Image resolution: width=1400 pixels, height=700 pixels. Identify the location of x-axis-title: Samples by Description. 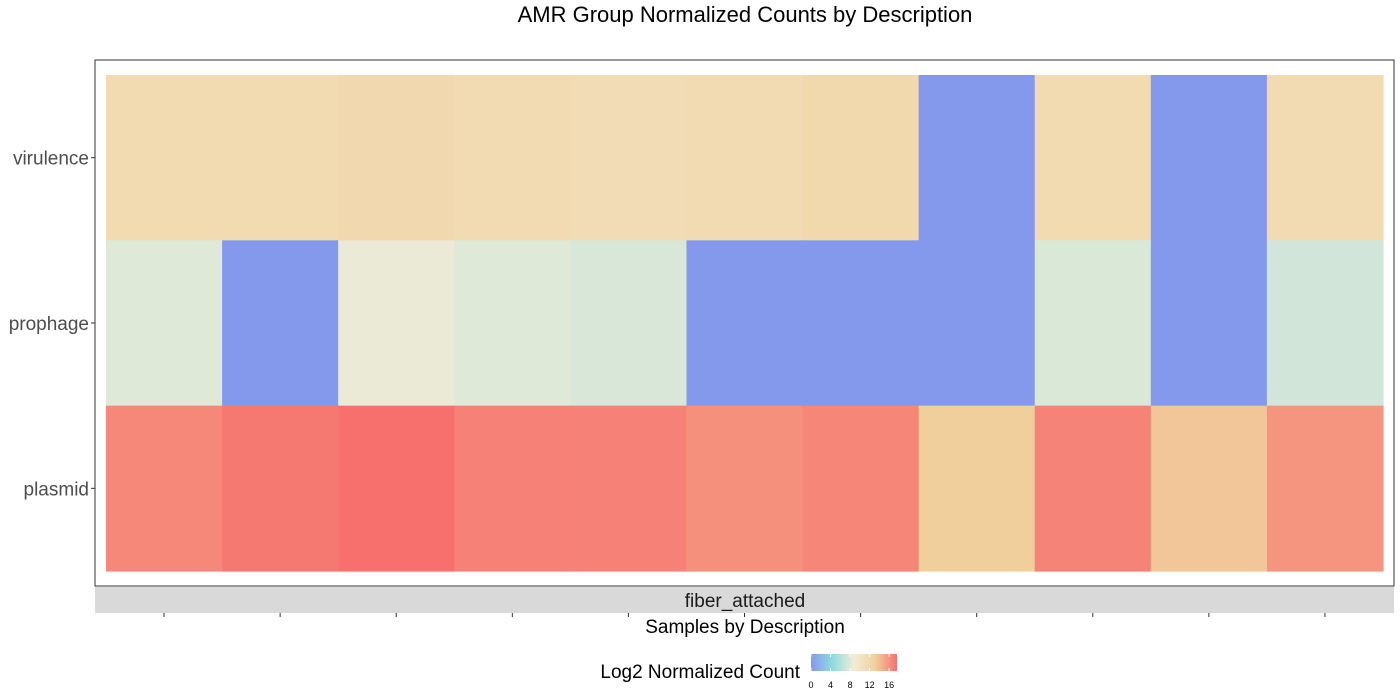
(745, 627).